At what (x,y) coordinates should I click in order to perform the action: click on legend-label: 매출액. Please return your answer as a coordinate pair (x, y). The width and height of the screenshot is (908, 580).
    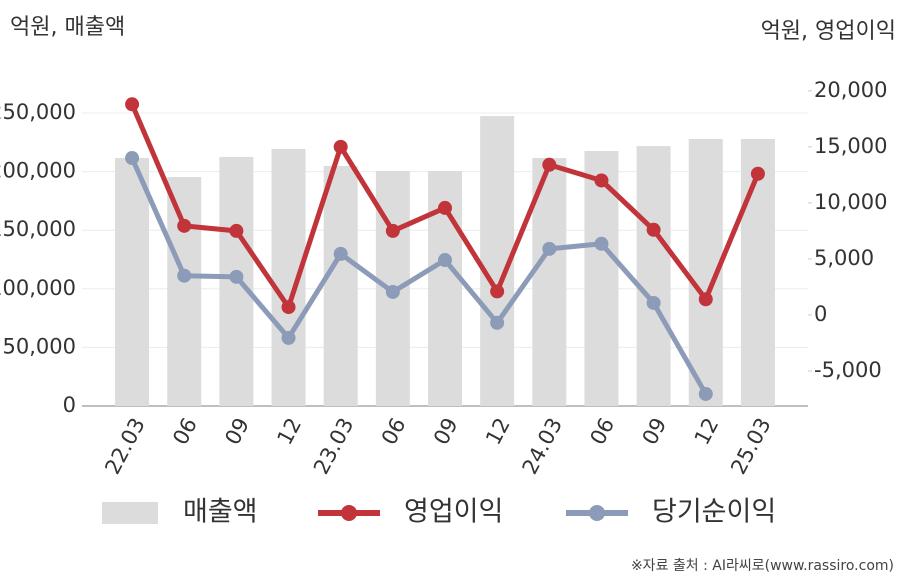
    Looking at the image, I should click on (220, 512).